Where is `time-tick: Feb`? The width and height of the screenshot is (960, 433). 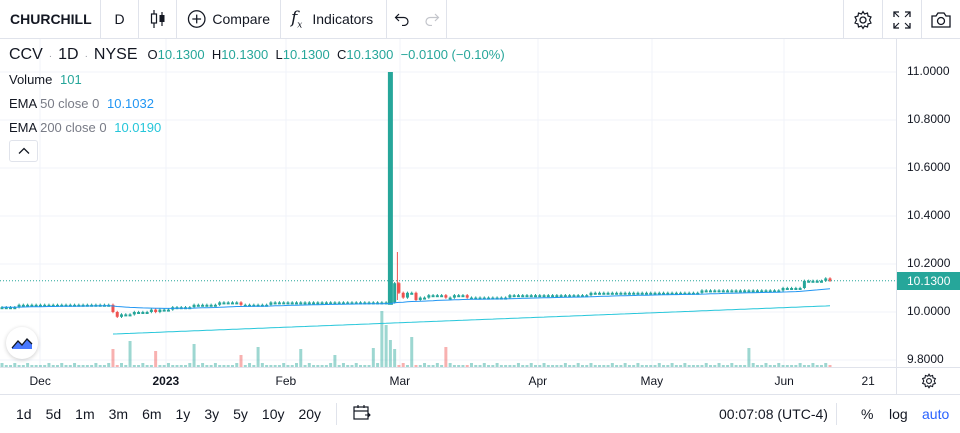
time-tick: Feb is located at coordinates (286, 381).